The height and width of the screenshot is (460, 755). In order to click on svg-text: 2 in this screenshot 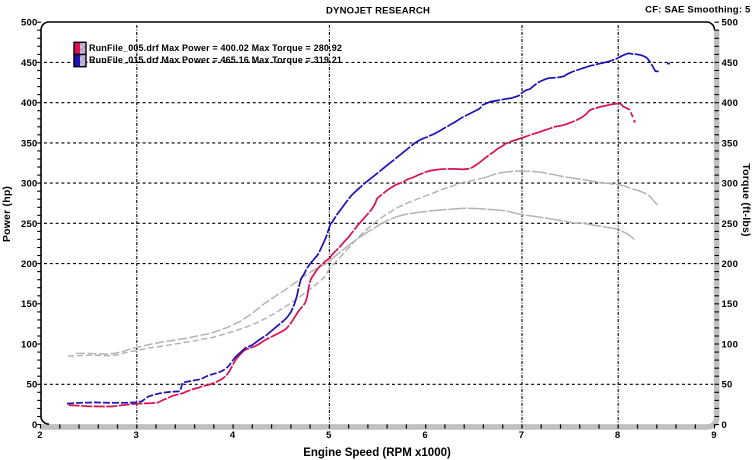, I will do `click(40, 435)`.